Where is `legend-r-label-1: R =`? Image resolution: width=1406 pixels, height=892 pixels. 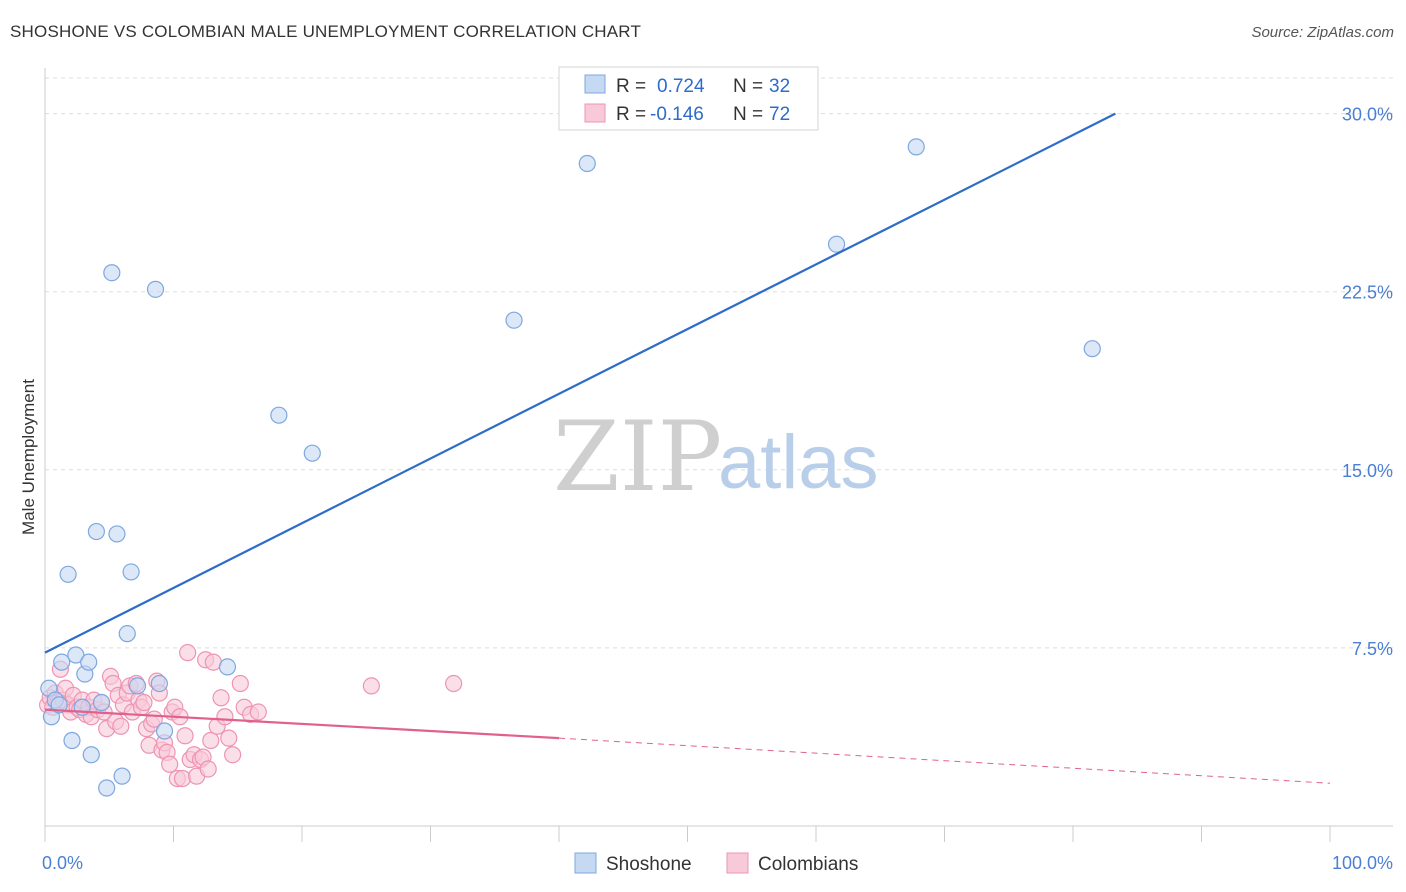
legend-r-label-1: R = is located at coordinates (631, 86).